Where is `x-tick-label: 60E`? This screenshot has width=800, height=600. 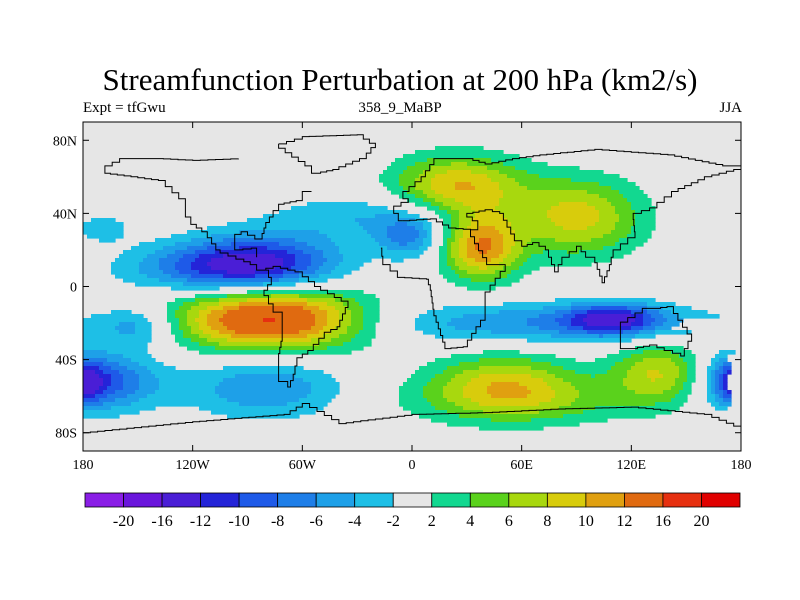 x-tick-label: 60E is located at coordinates (521, 465).